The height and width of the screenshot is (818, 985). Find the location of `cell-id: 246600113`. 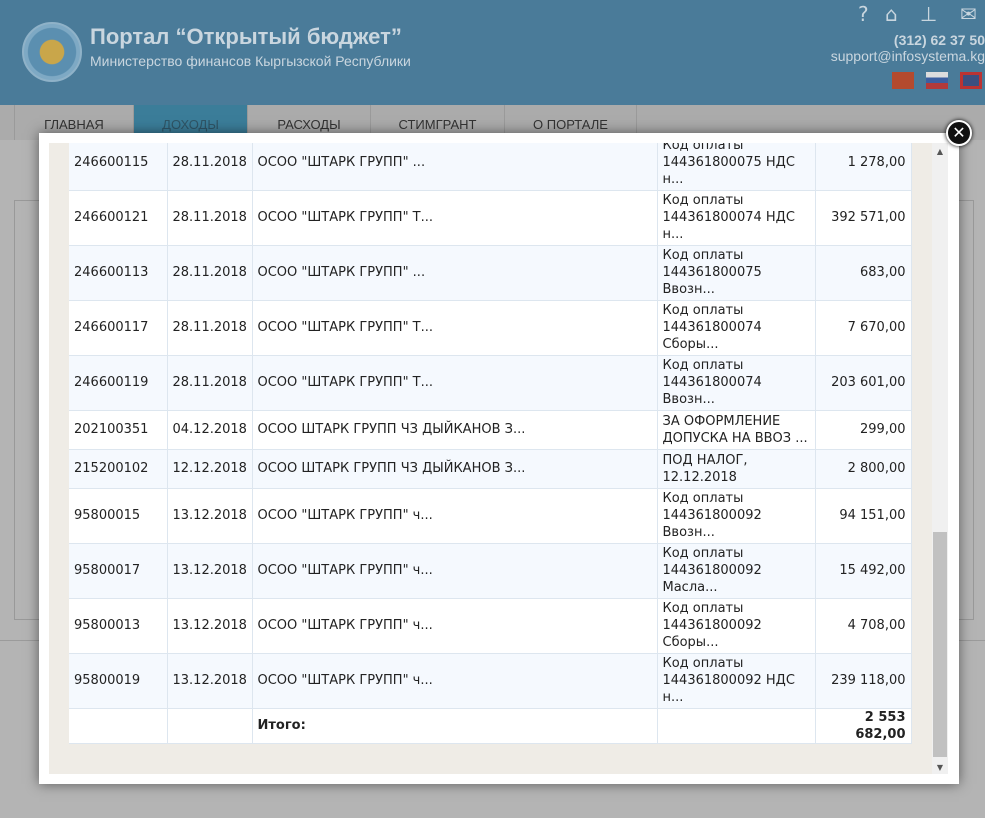

cell-id: 246600113 is located at coordinates (118, 273).